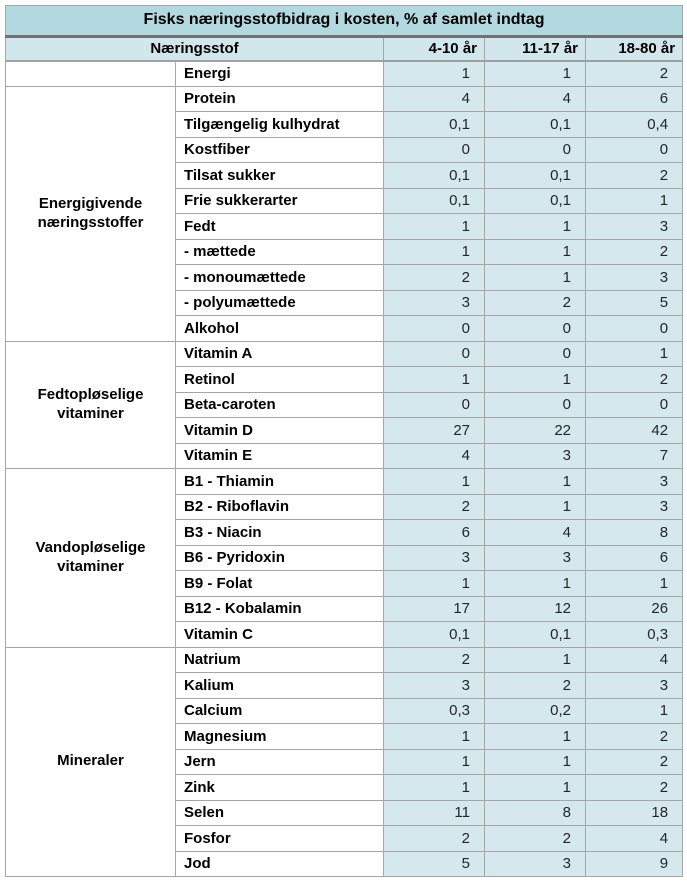 The width and height of the screenshot is (687, 884). Describe the element at coordinates (279, 455) in the screenshot. I see `nutrient-name: Vitamin E` at that location.